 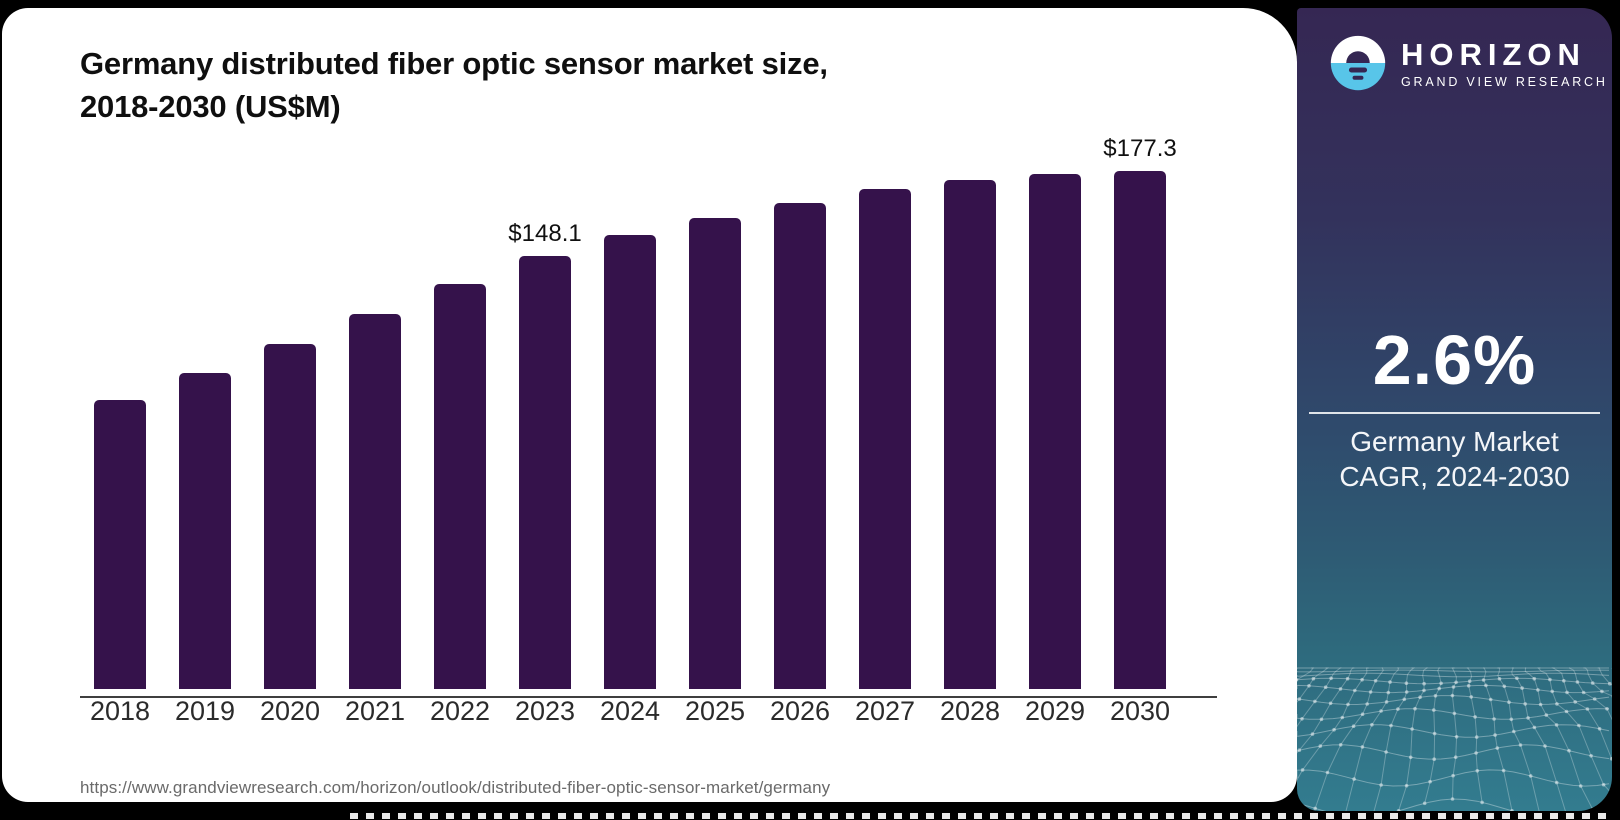 What do you see at coordinates (1454, 413) in the screenshot?
I see `stat-divider` at bounding box center [1454, 413].